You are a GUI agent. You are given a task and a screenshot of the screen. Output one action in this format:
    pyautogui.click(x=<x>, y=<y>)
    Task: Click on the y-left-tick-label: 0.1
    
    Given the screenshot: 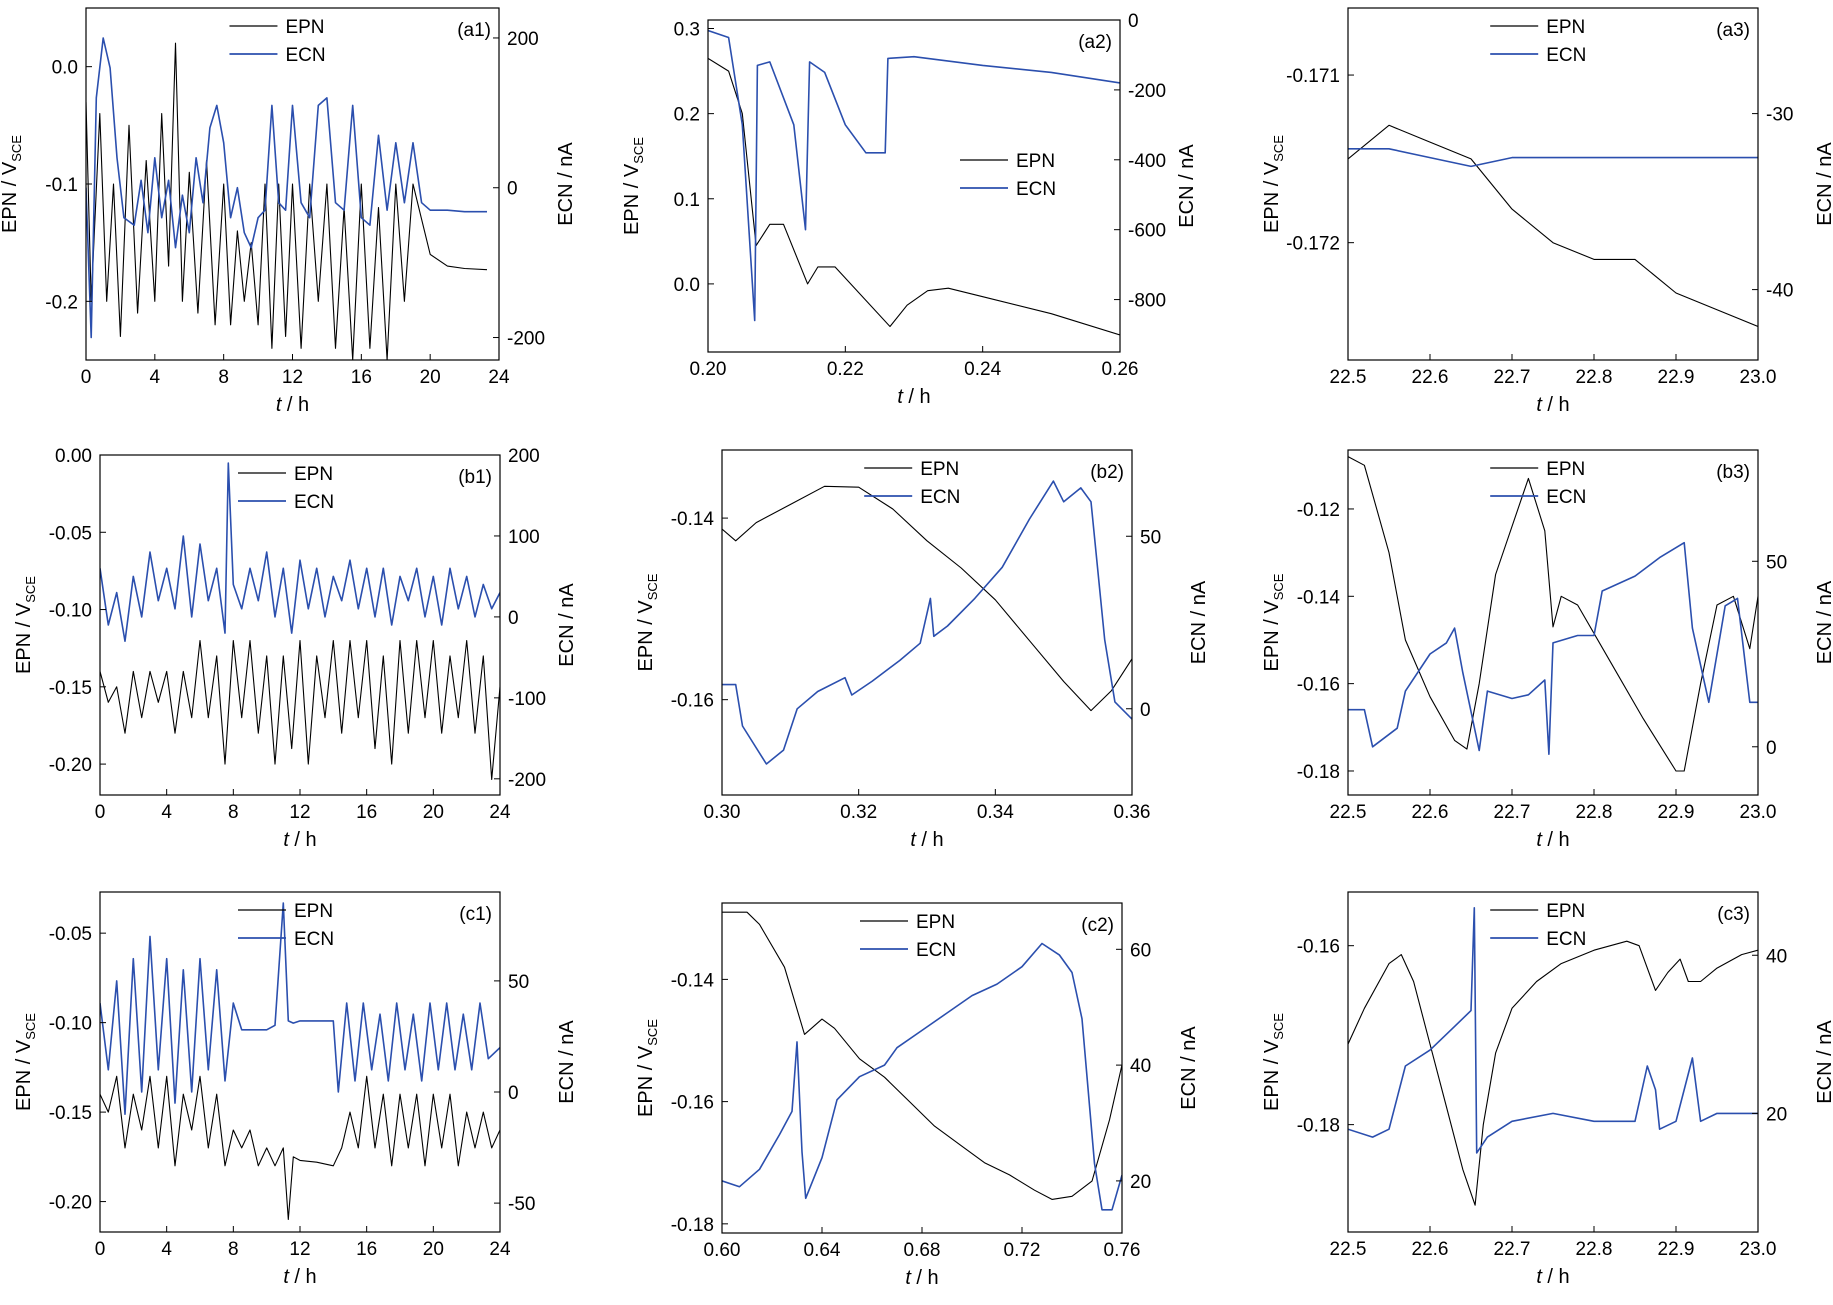 What is the action you would take?
    pyautogui.click(x=687, y=200)
    